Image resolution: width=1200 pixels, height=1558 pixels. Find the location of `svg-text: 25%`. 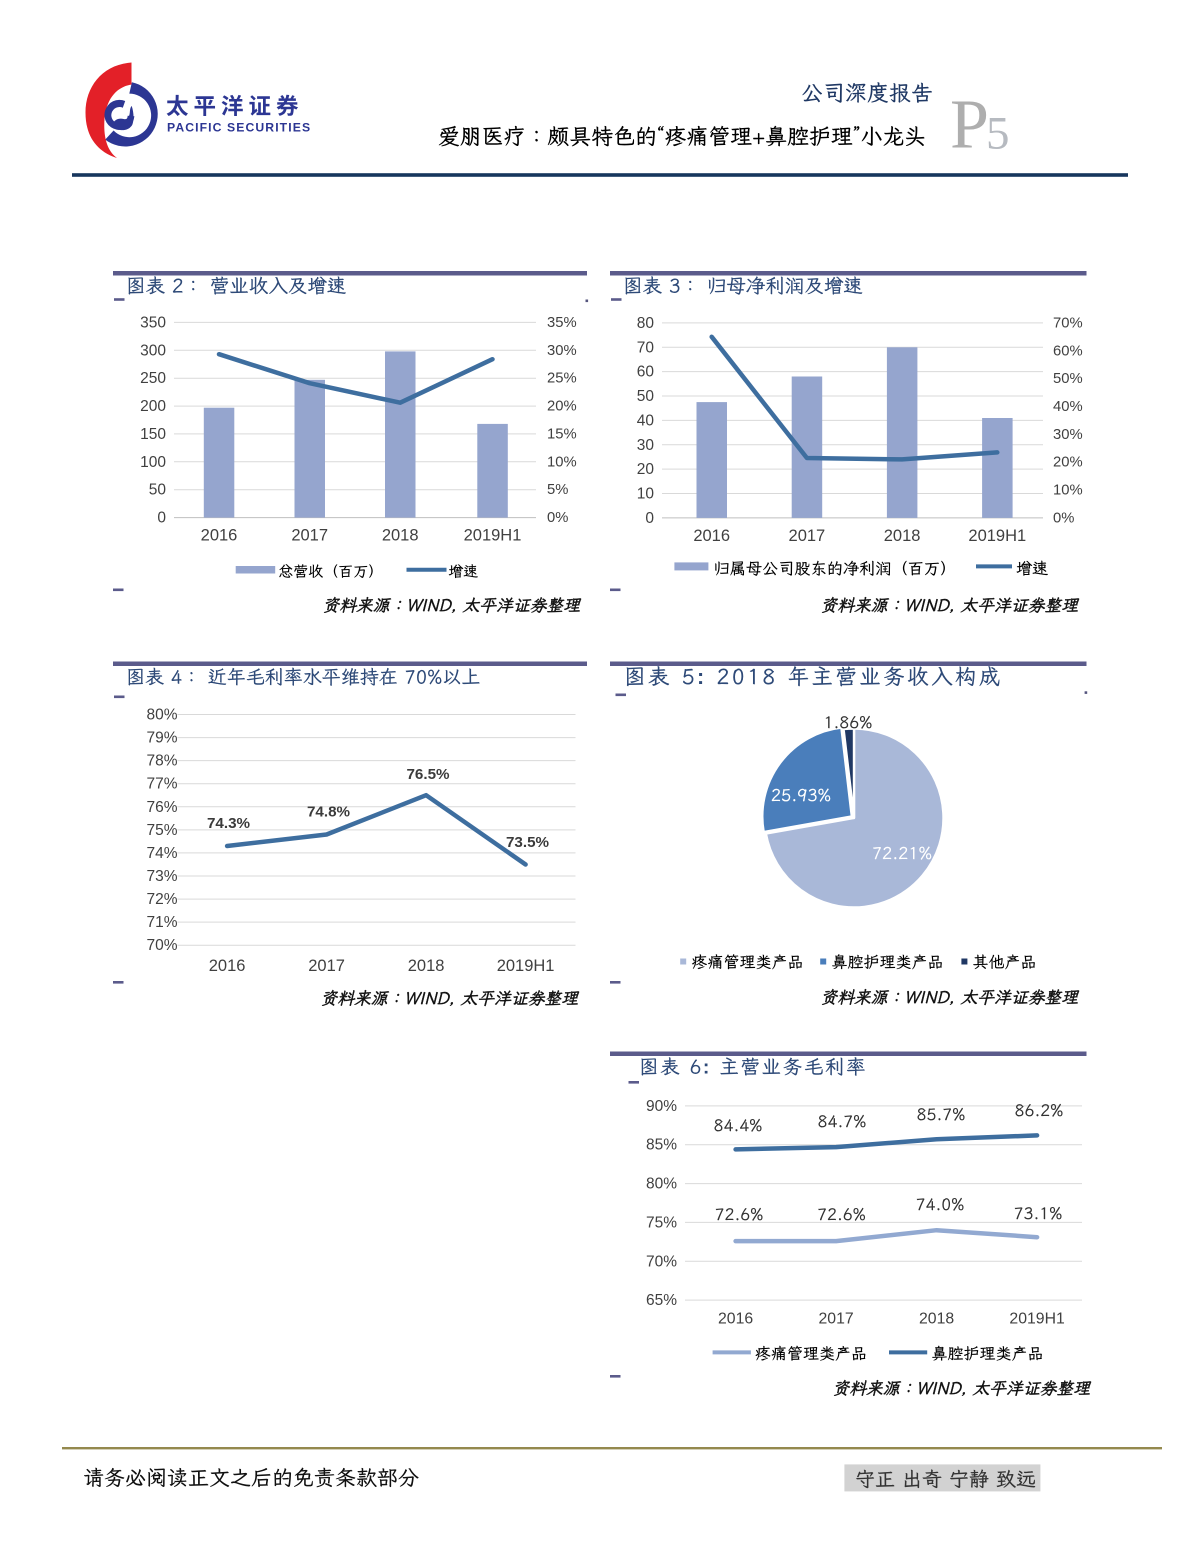

svg-text: 25% is located at coordinates (562, 379).